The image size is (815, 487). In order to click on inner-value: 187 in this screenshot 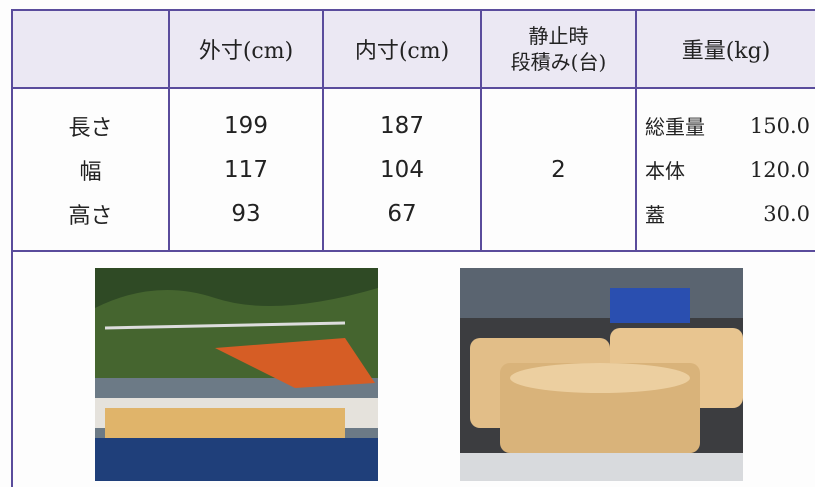, I will do `click(402, 125)`.